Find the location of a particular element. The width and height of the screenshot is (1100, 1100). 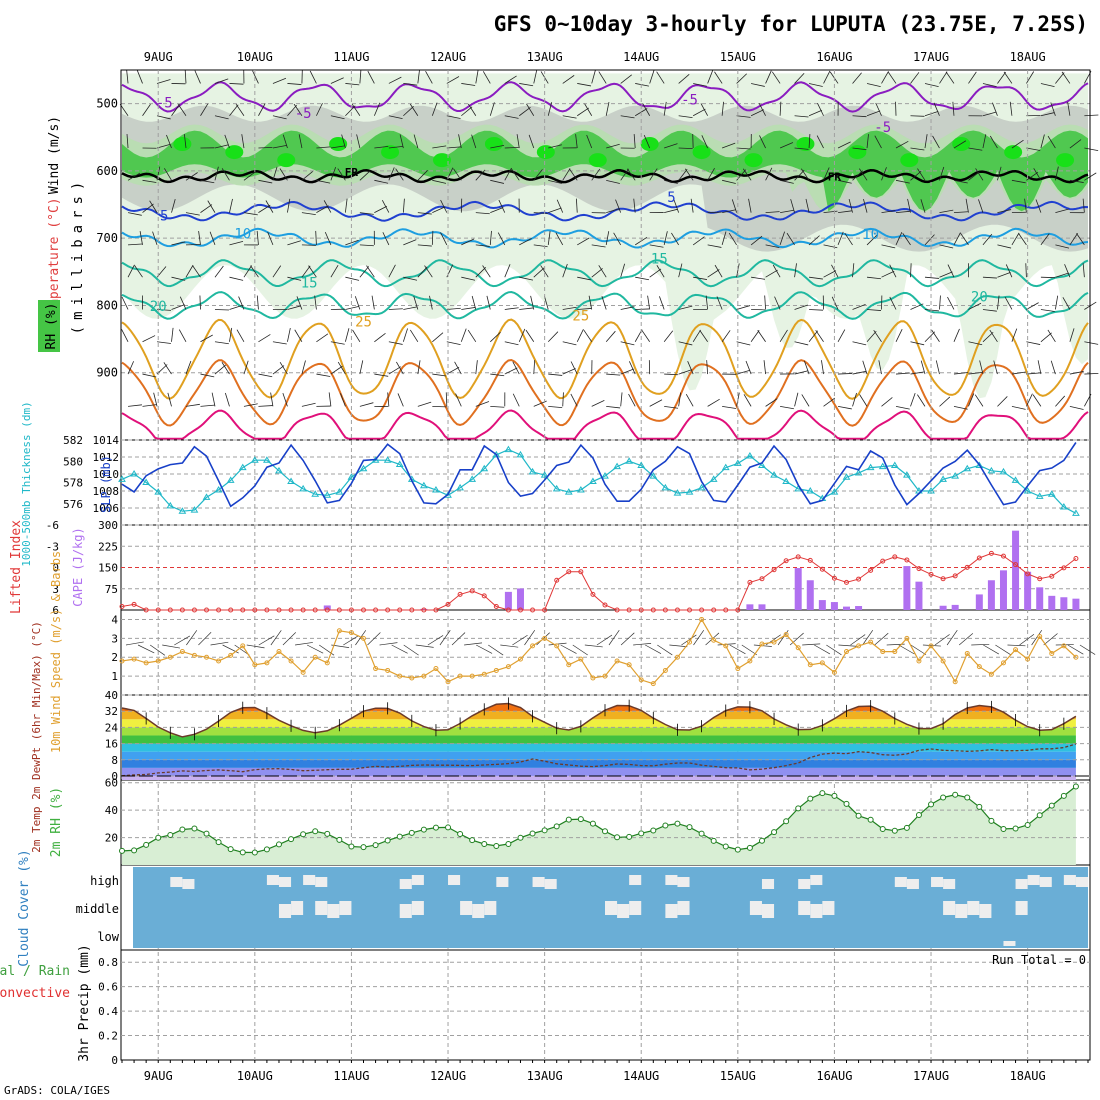

rh-ylabel: RH (%) is located at coordinates (51, 326).